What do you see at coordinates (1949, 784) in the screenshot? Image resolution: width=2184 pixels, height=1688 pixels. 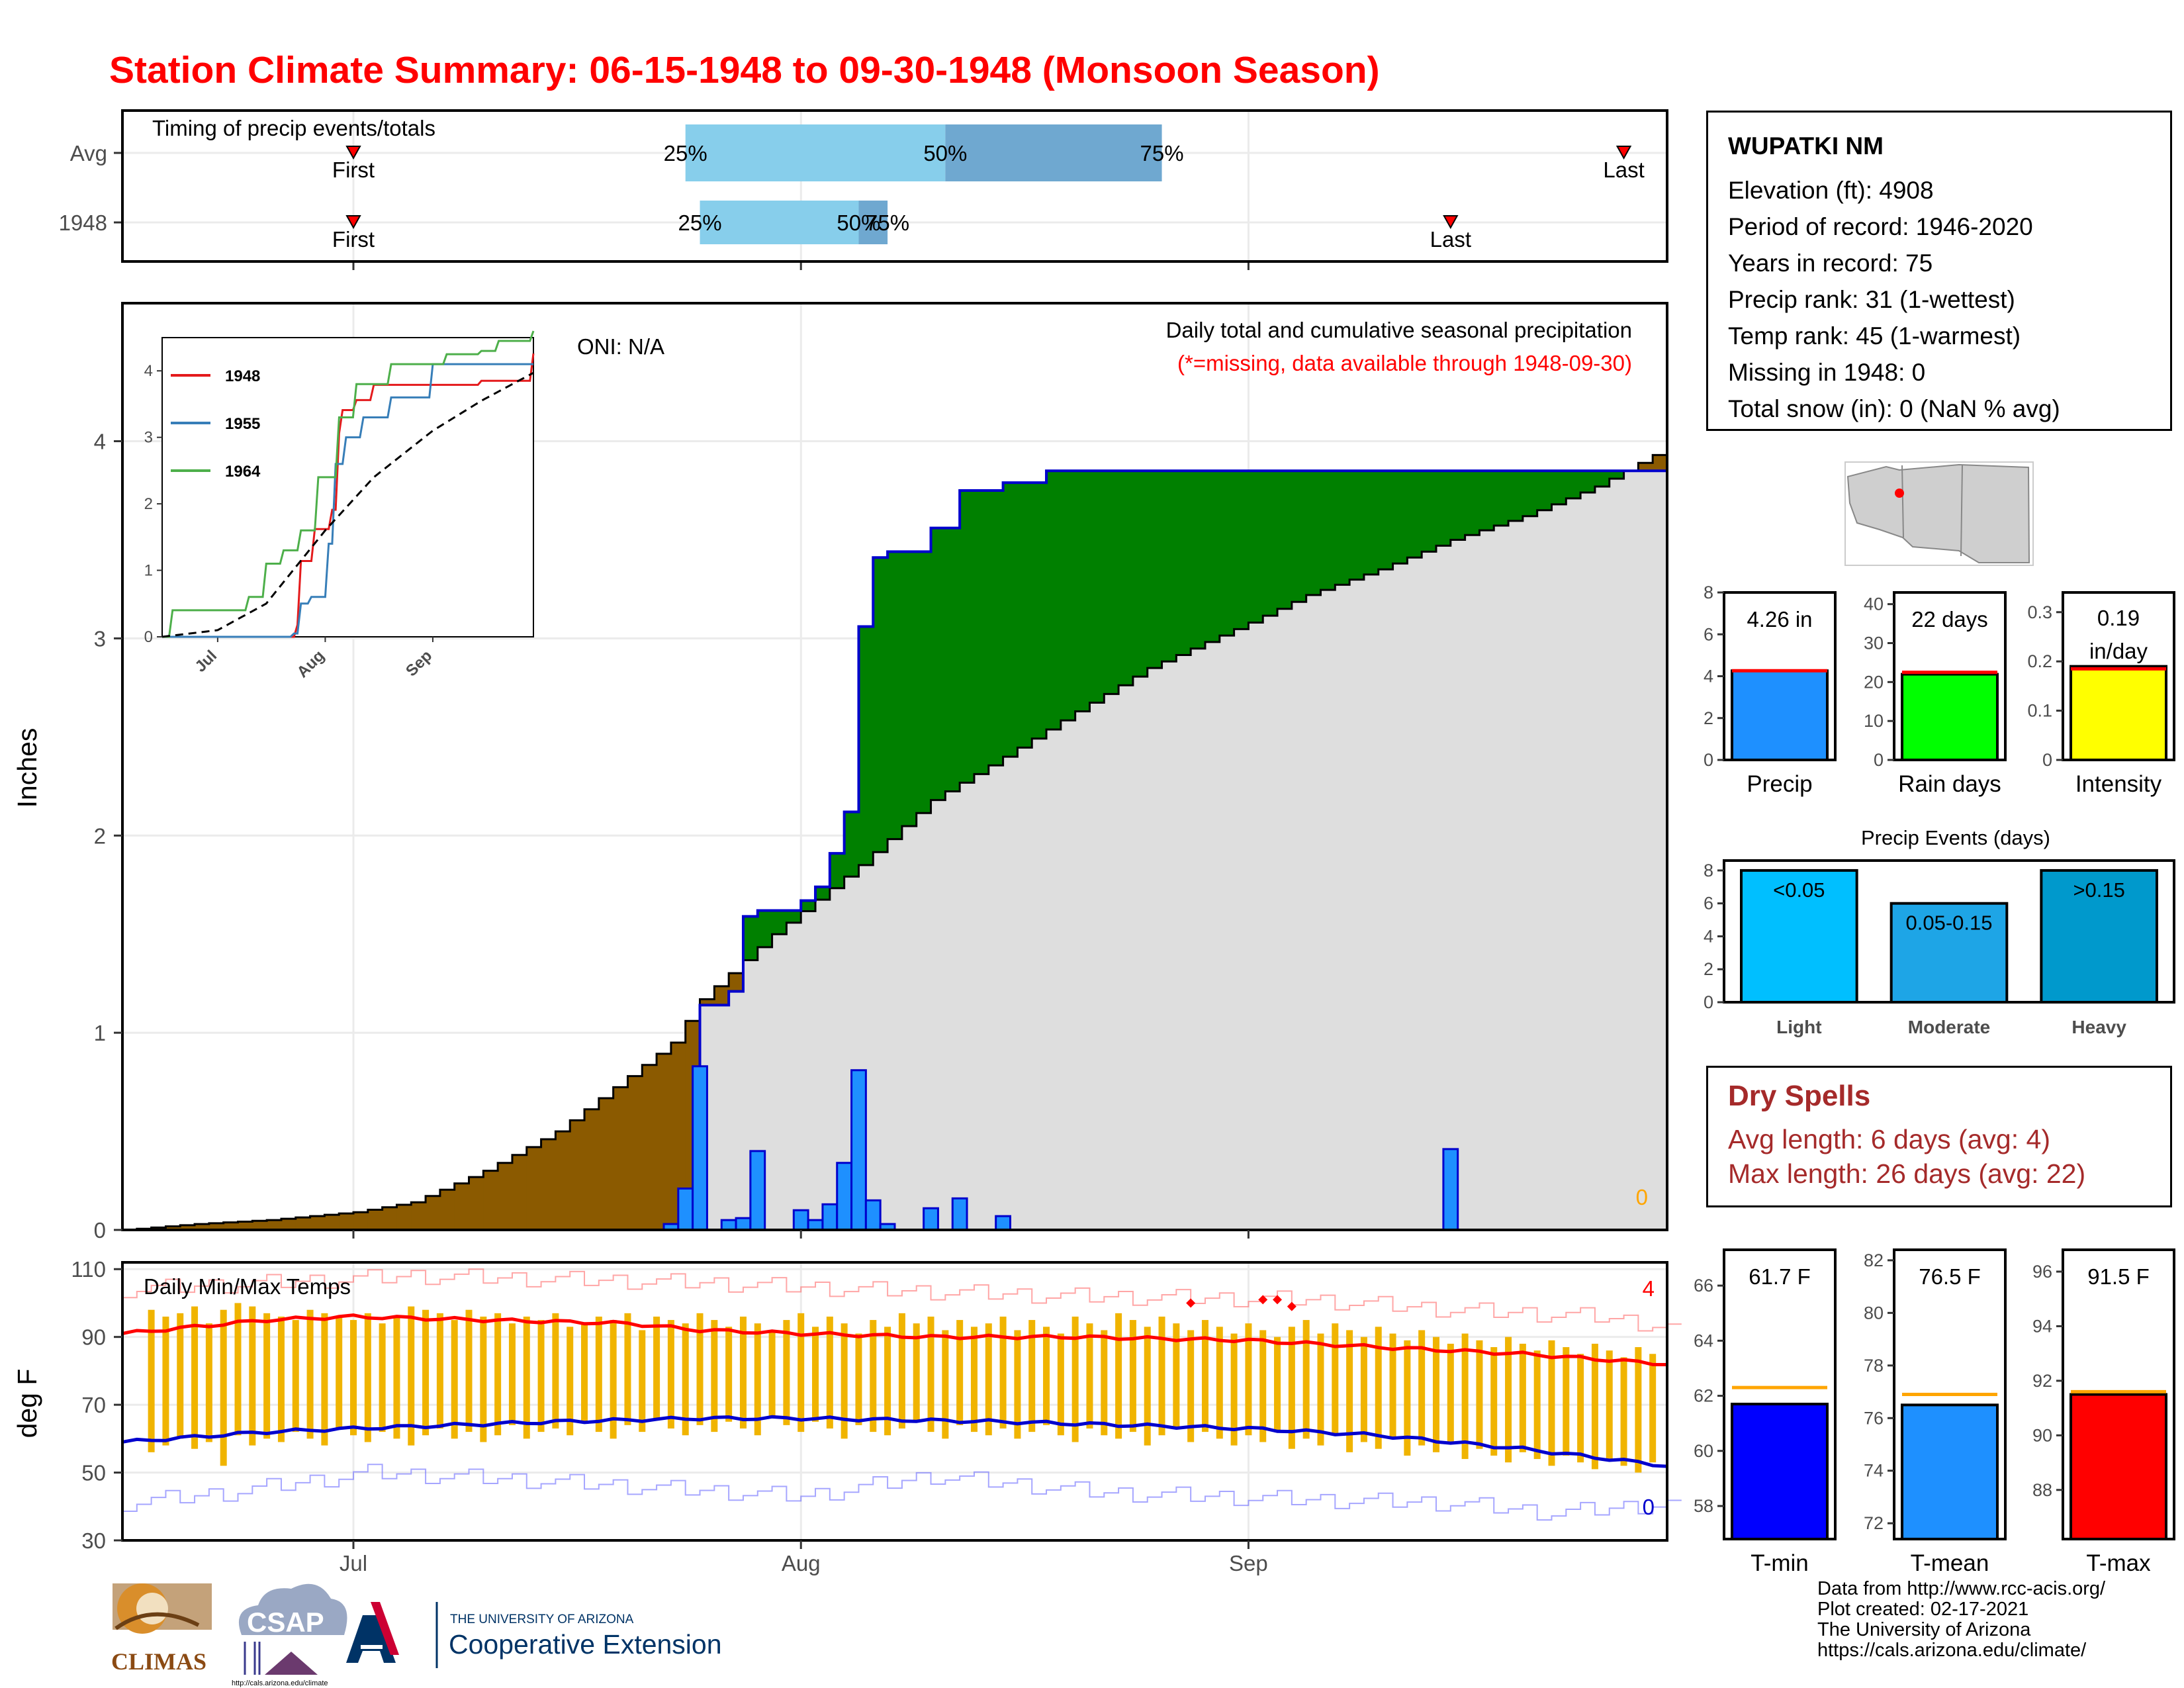 I see `mini-category-label: Rain days` at bounding box center [1949, 784].